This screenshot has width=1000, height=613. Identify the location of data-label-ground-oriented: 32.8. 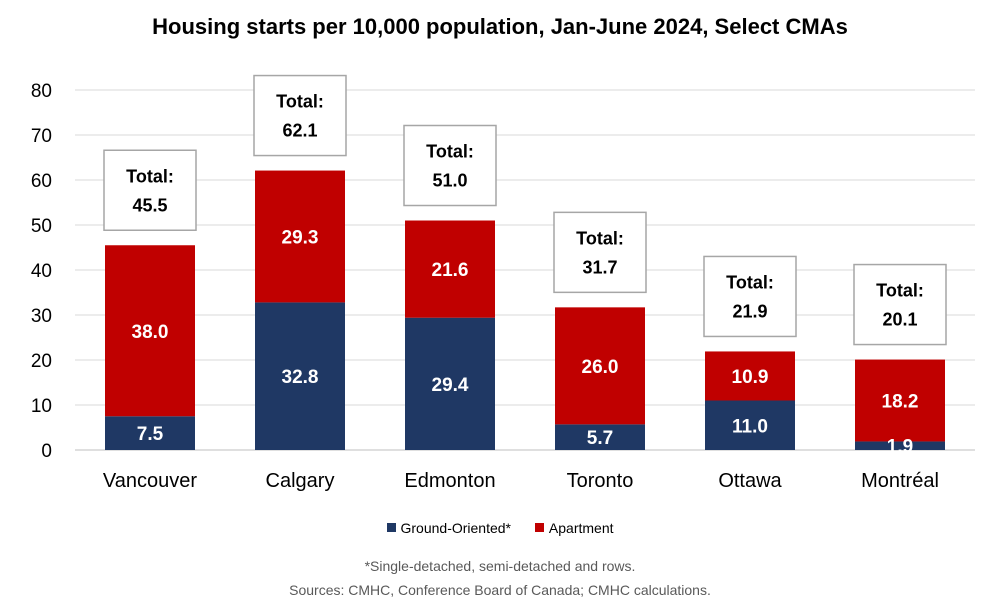
(300, 377).